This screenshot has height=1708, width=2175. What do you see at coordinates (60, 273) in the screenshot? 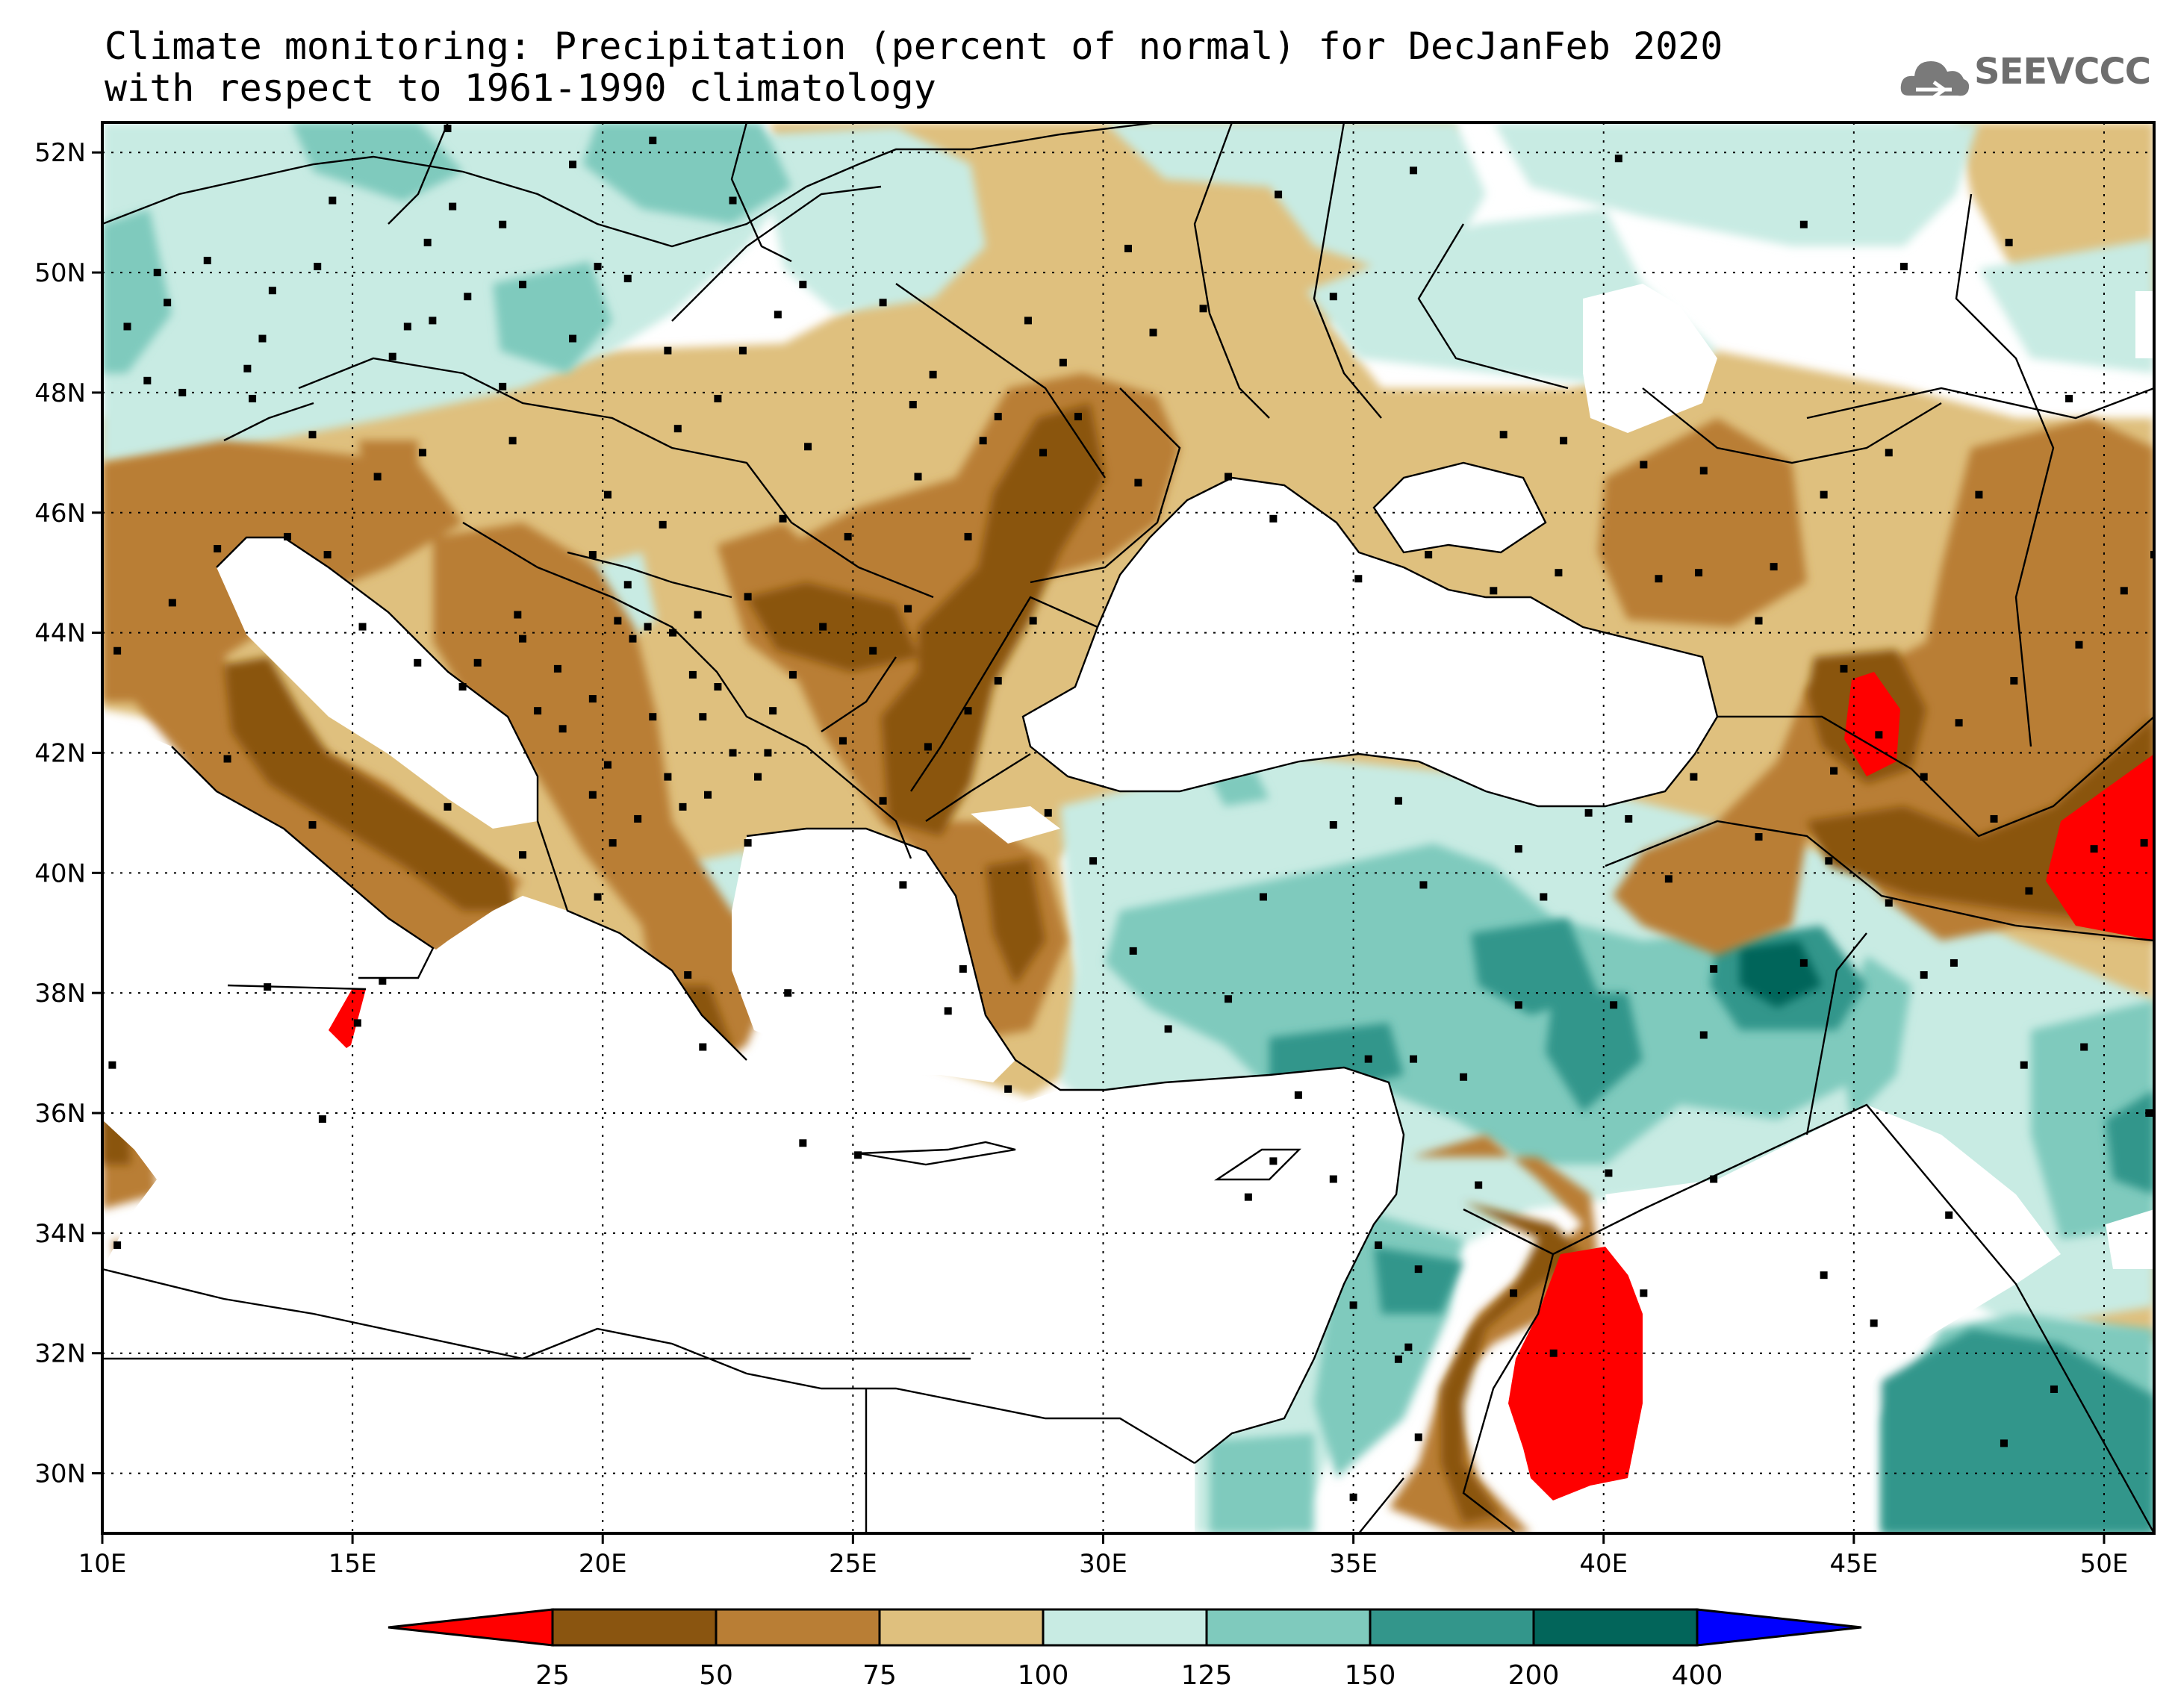
I see `y-tick-label: 50N` at bounding box center [60, 273].